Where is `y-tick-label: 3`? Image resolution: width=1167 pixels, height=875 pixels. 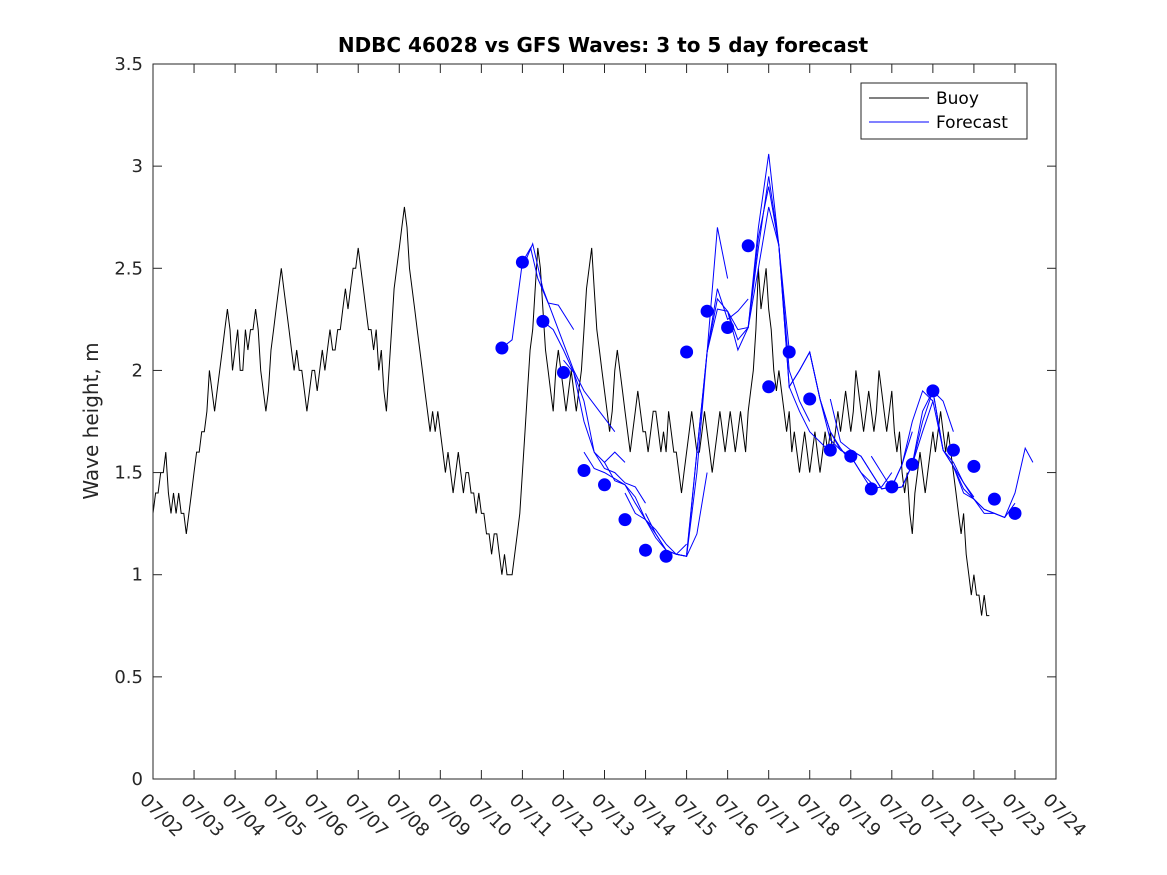
y-tick-label: 3 is located at coordinates (137, 166).